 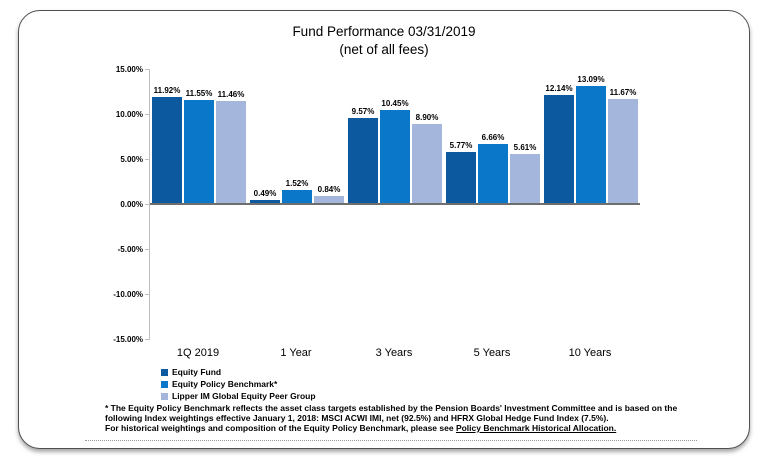 I want to click on legend-item: Equity Policy Benchmark*, so click(x=238, y=384).